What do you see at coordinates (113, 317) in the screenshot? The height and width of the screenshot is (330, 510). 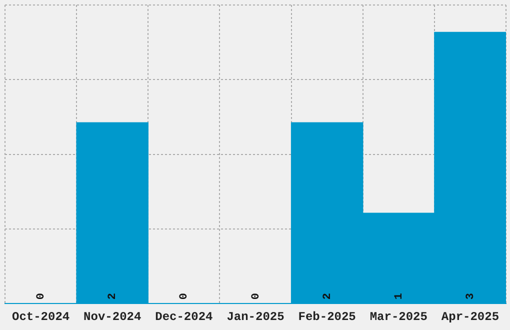 I see `x-tick-label: Nov-2024` at bounding box center [113, 317].